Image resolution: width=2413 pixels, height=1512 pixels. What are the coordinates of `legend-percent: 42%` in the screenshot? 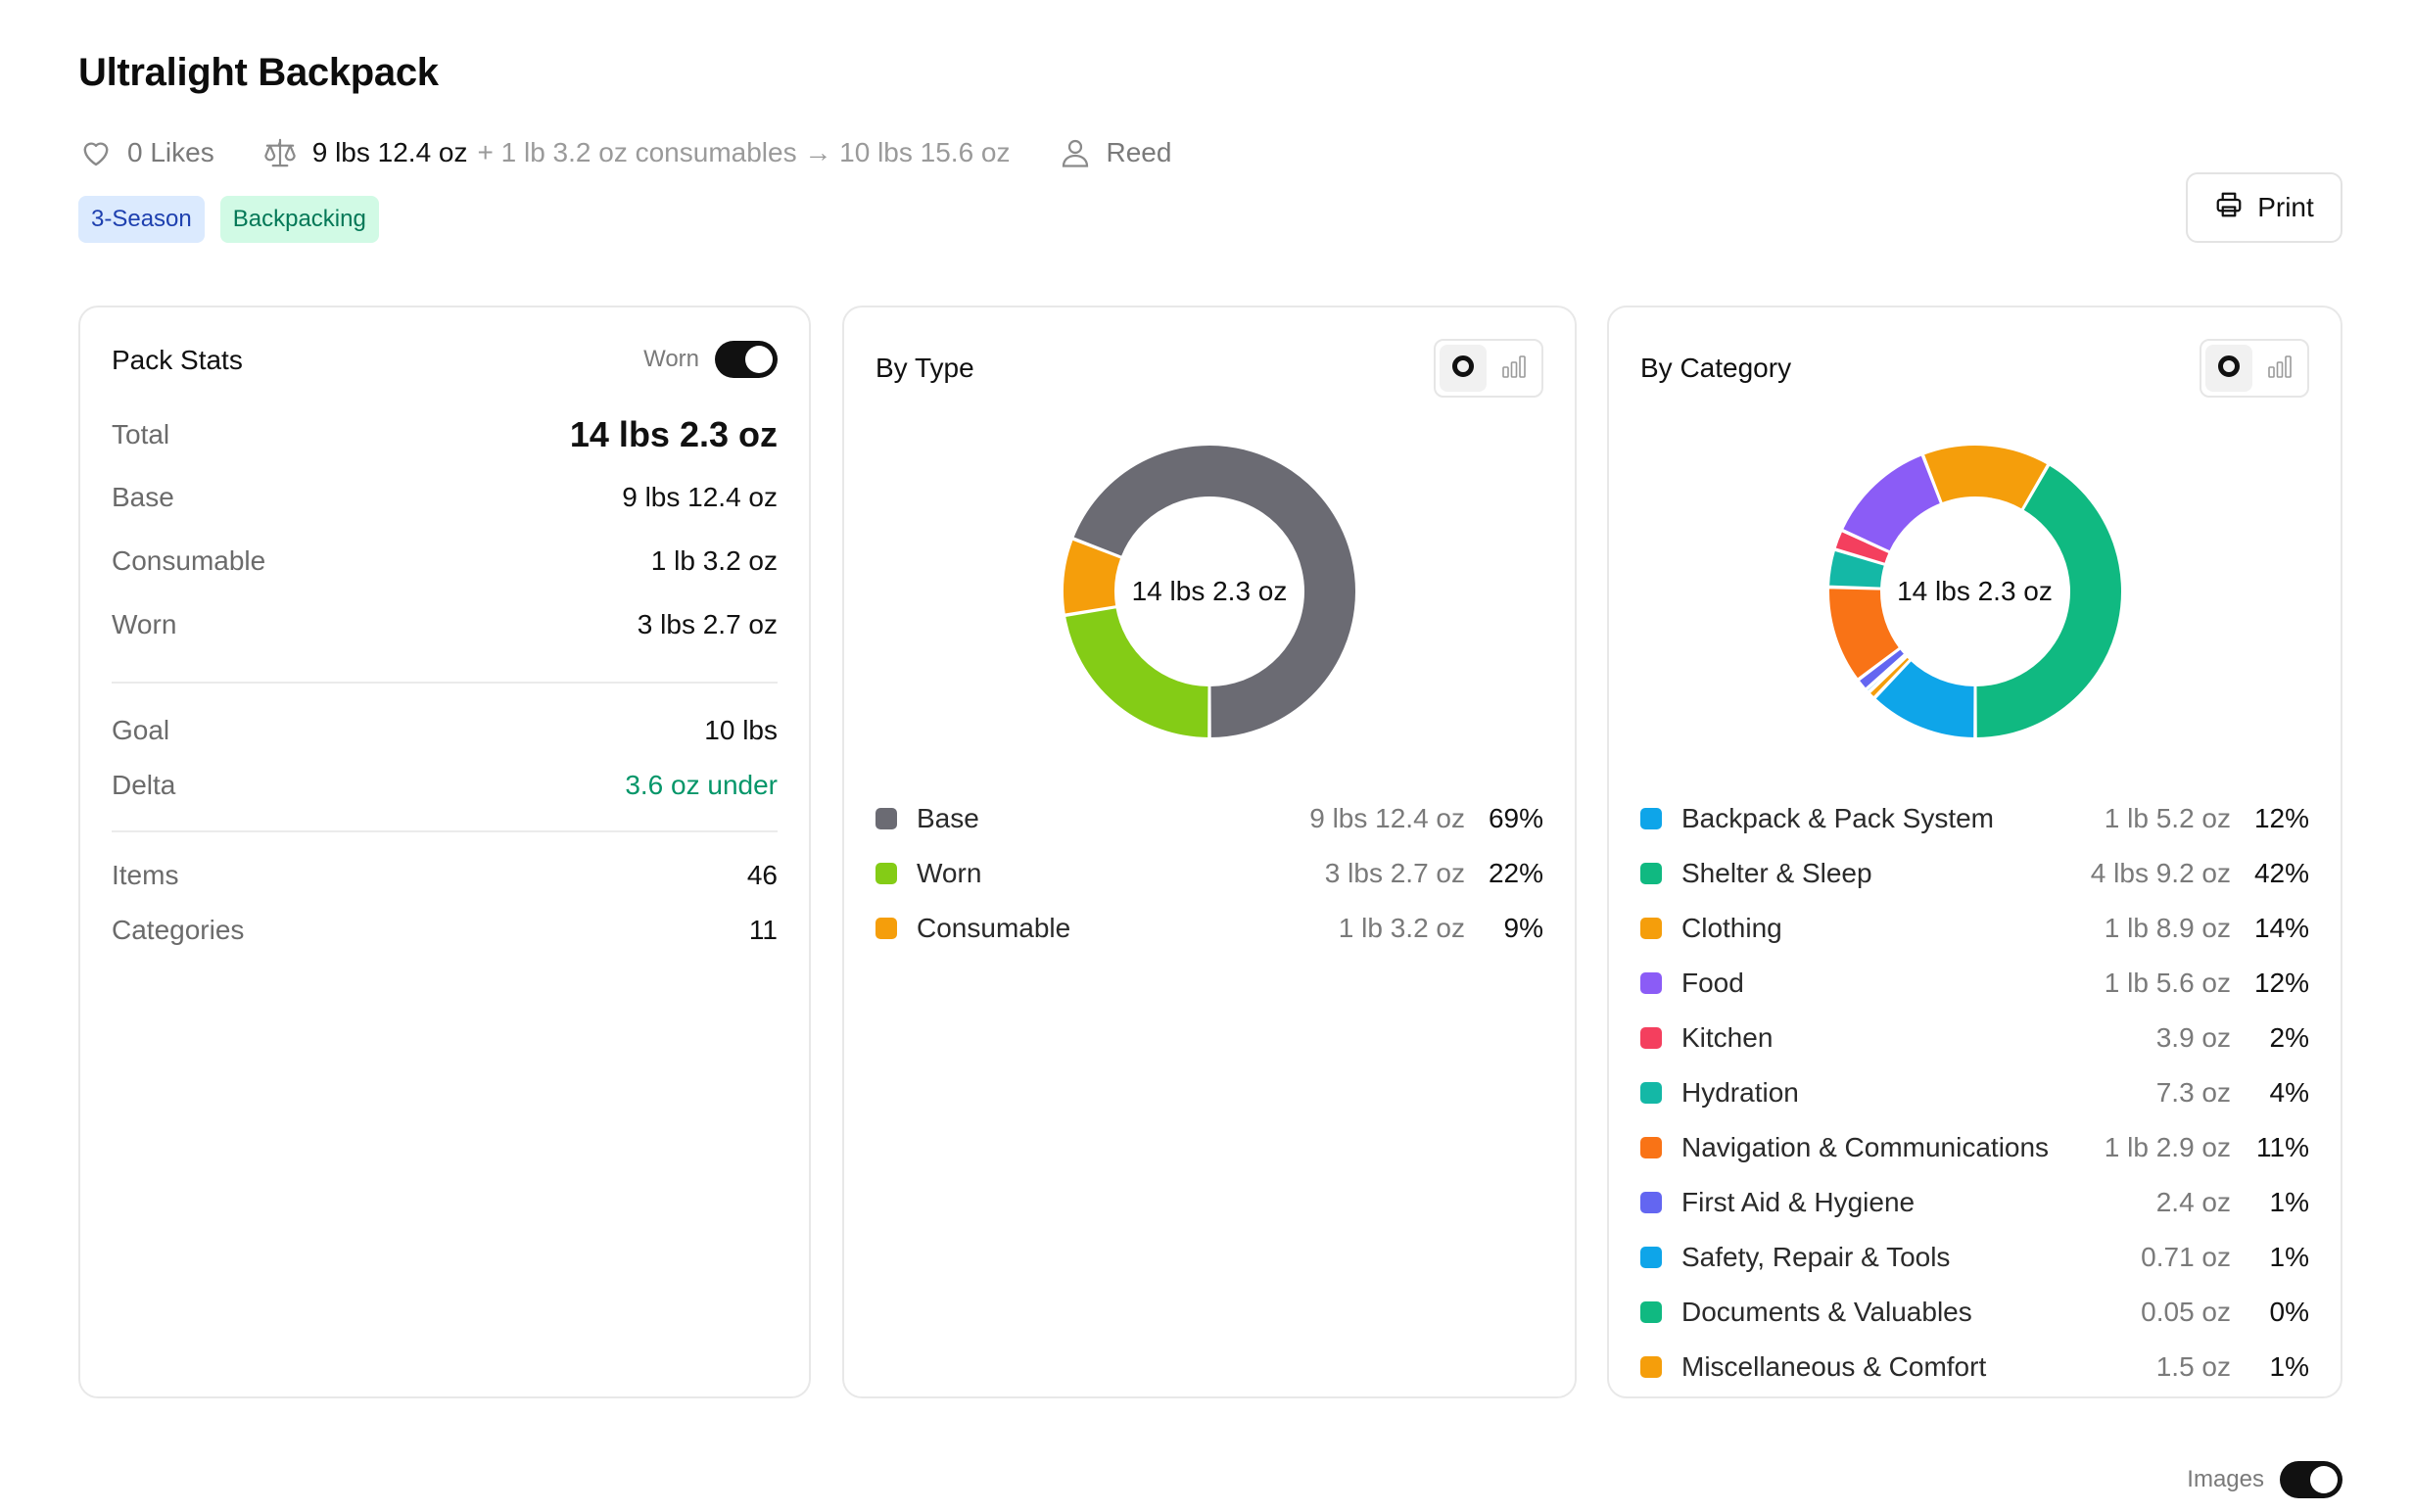 It's located at (2281, 873).